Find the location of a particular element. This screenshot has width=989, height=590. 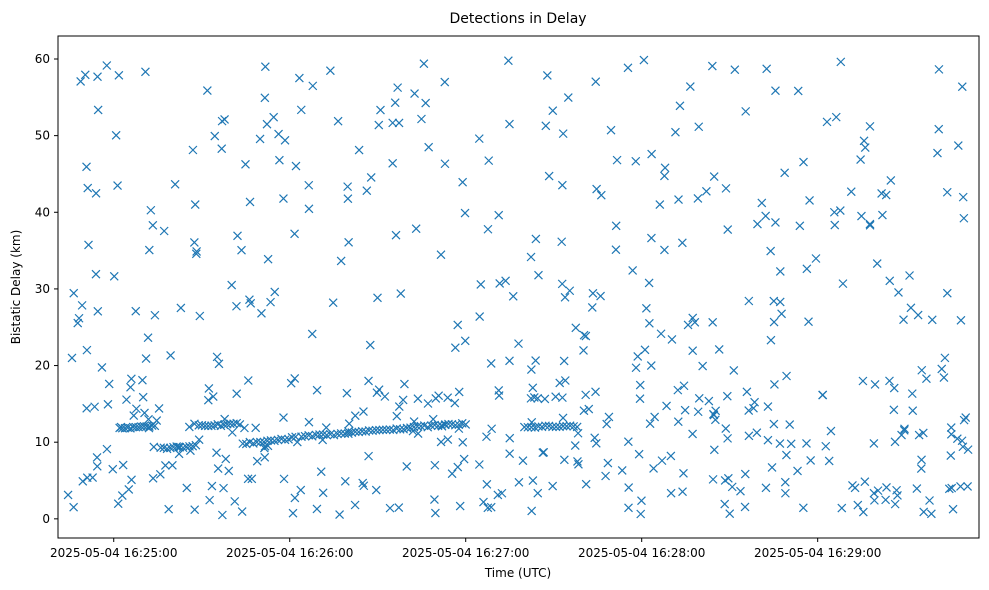

y-tick-label: 50 is located at coordinates (42, 136).